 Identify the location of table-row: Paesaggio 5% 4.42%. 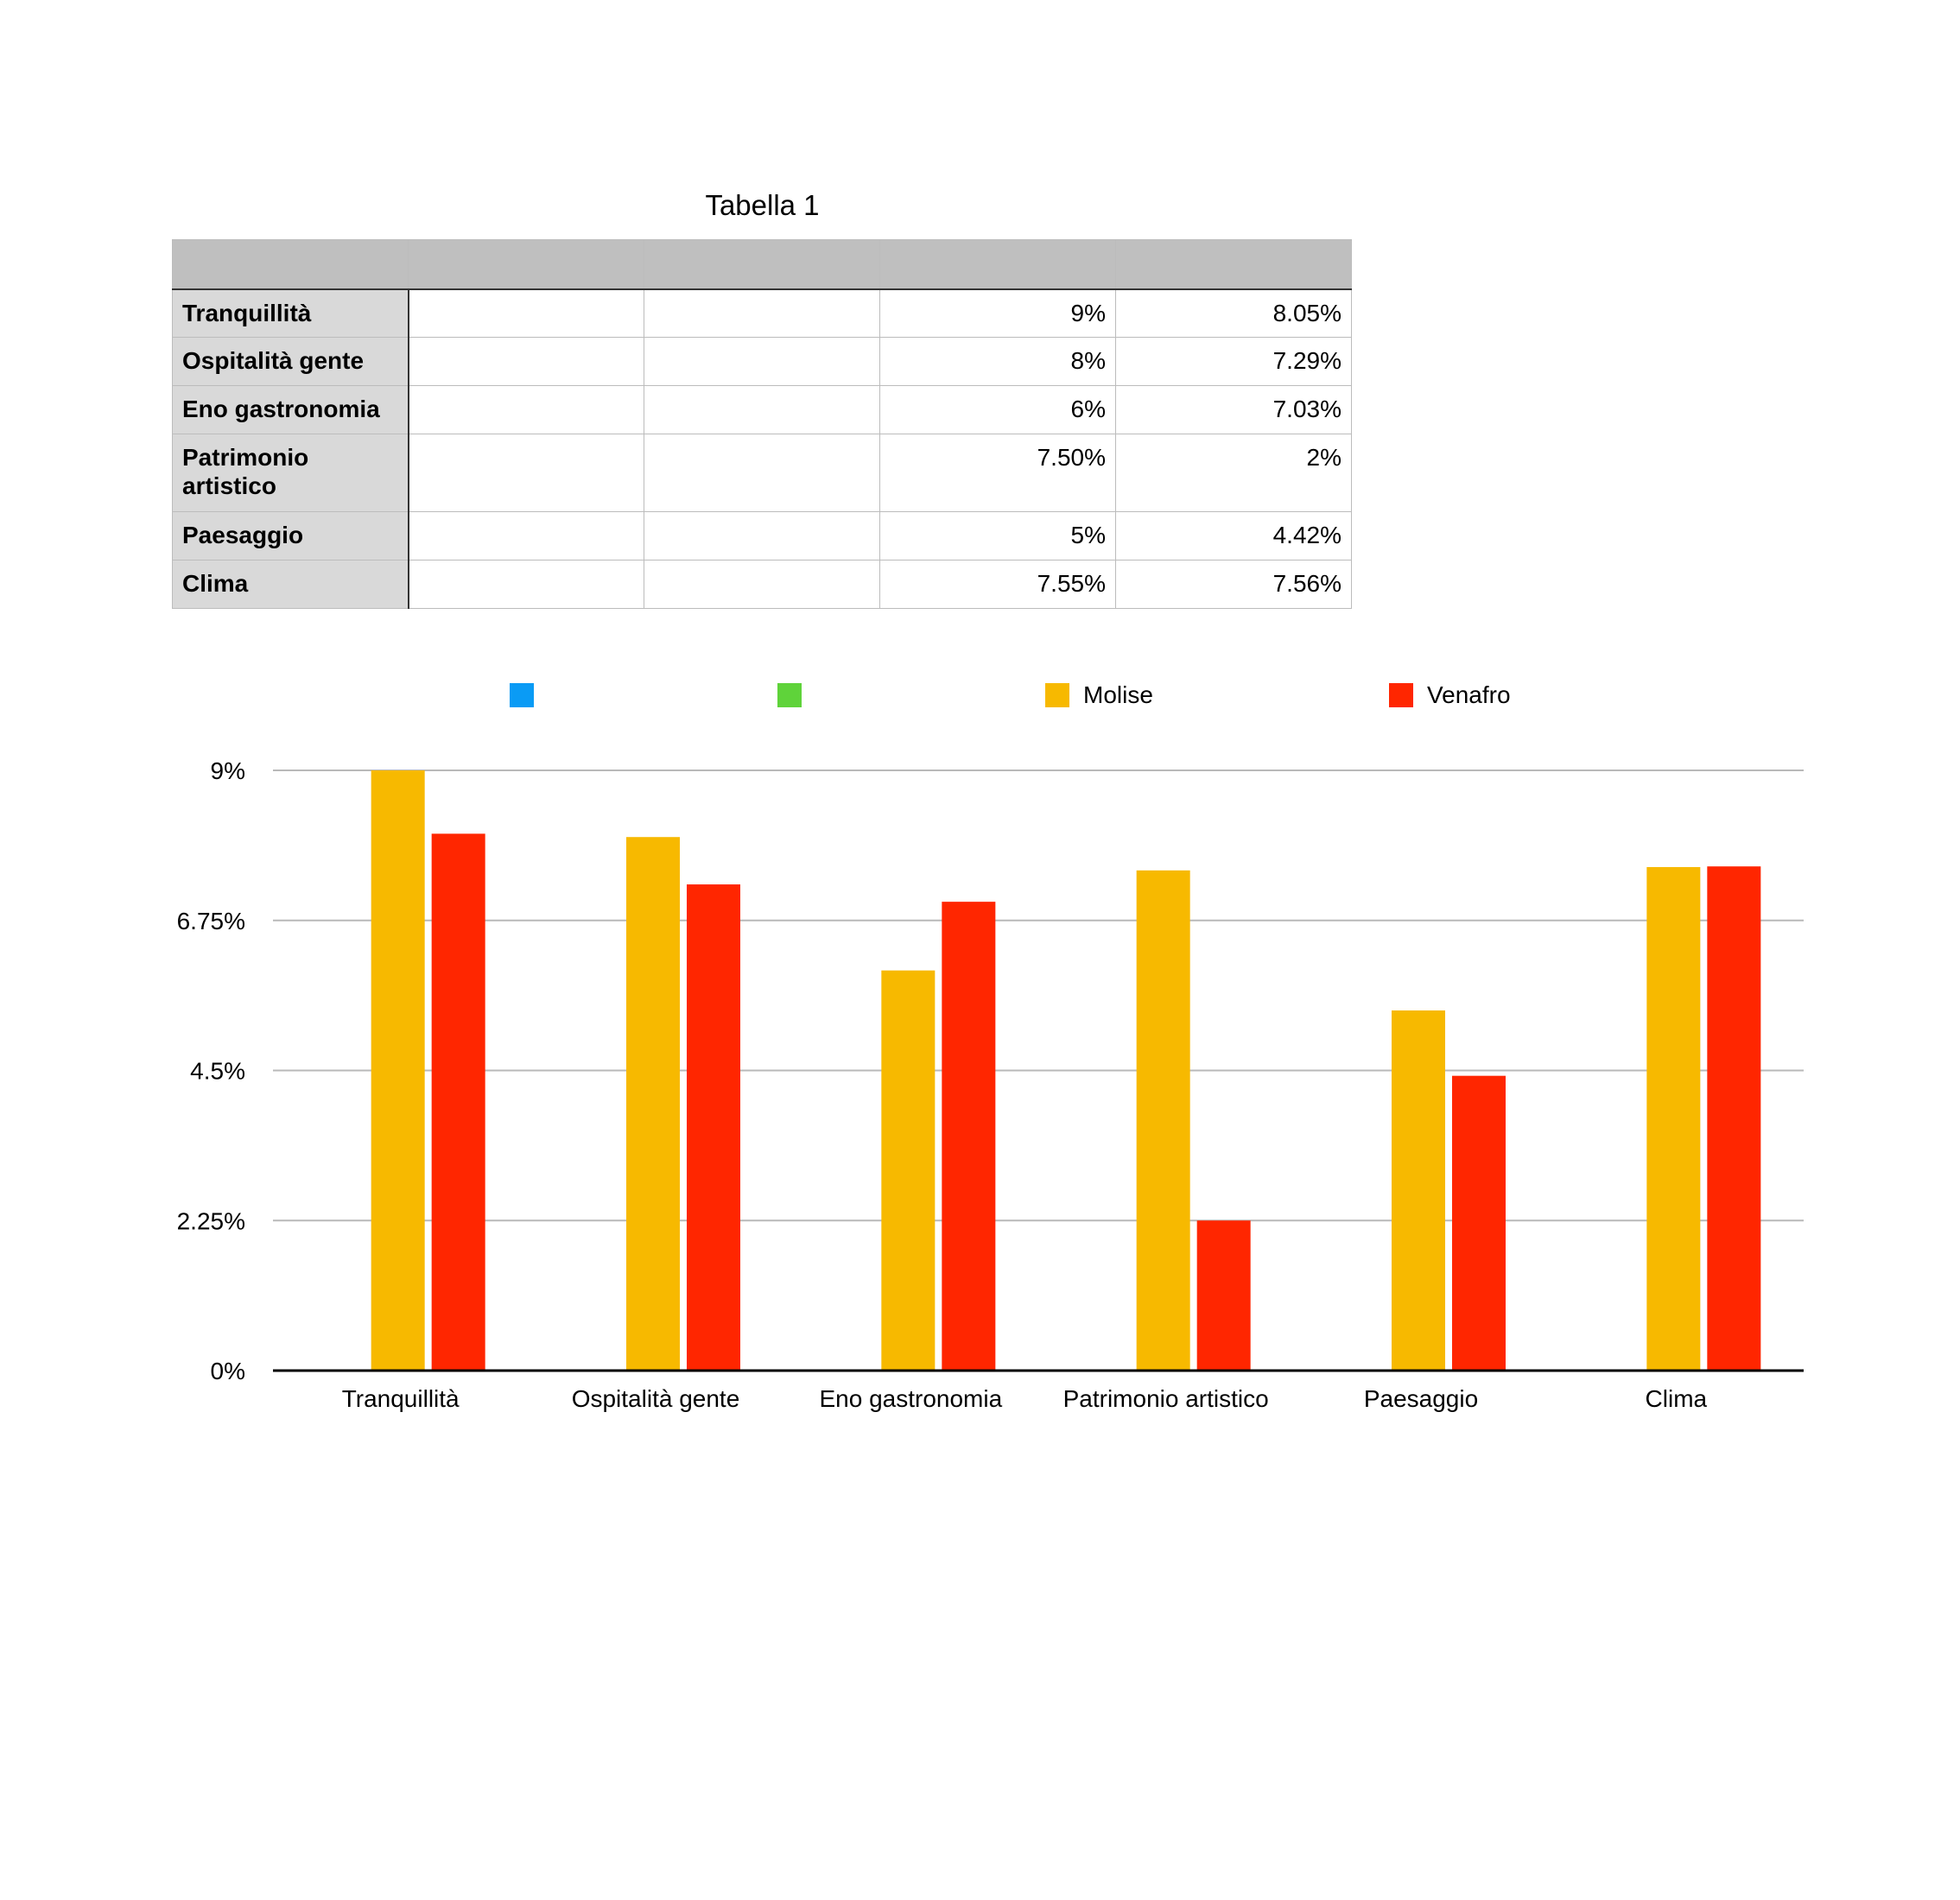
(762, 535).